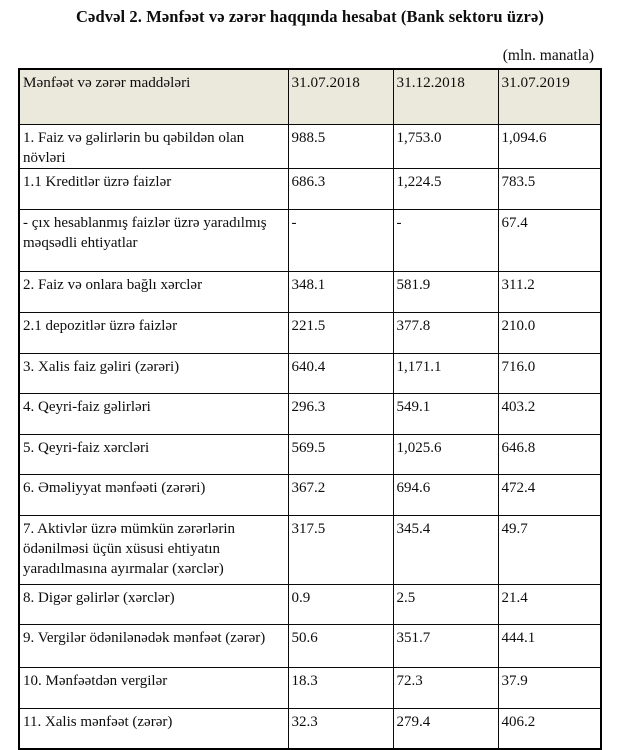  I want to click on row-value: 311.2, so click(549, 291).